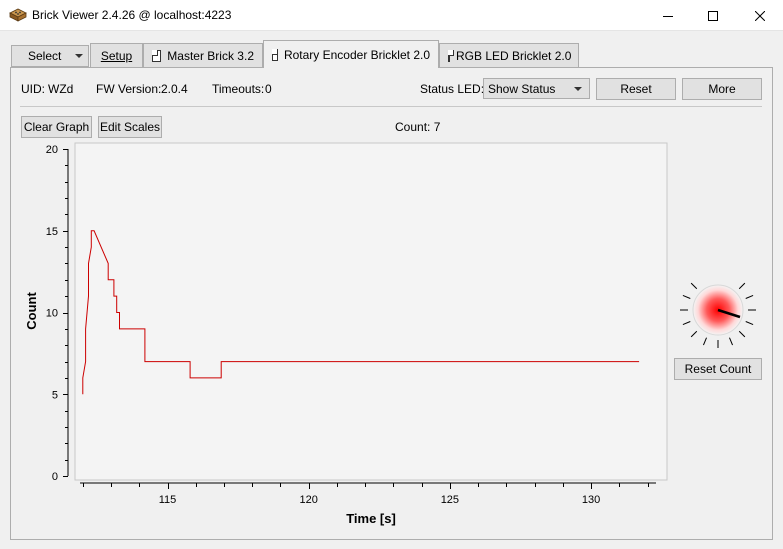 The height and width of the screenshot is (549, 783). I want to click on more-button-label: More, so click(722, 89).